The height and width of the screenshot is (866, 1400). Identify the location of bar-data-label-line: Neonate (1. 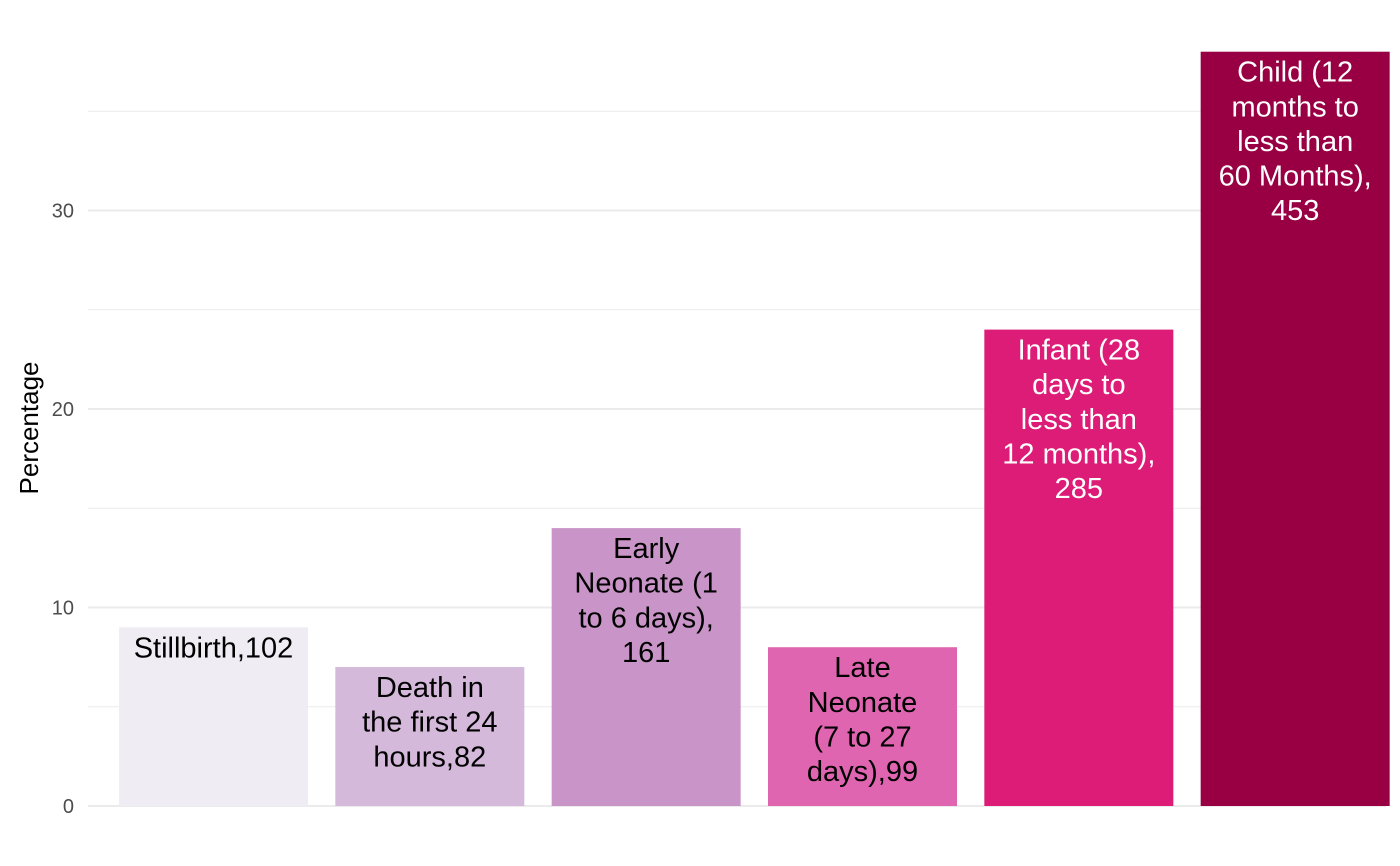
(646, 584).